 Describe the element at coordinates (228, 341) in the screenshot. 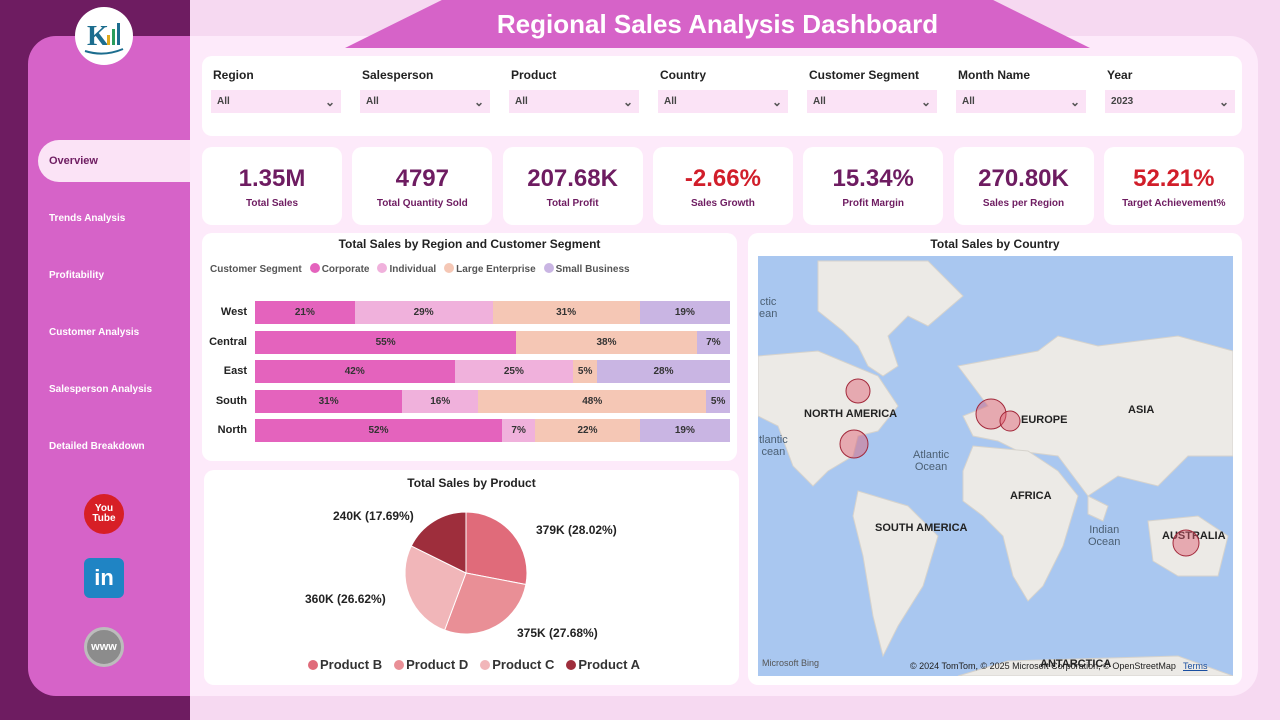

I see `bar-category-label: Central` at that location.